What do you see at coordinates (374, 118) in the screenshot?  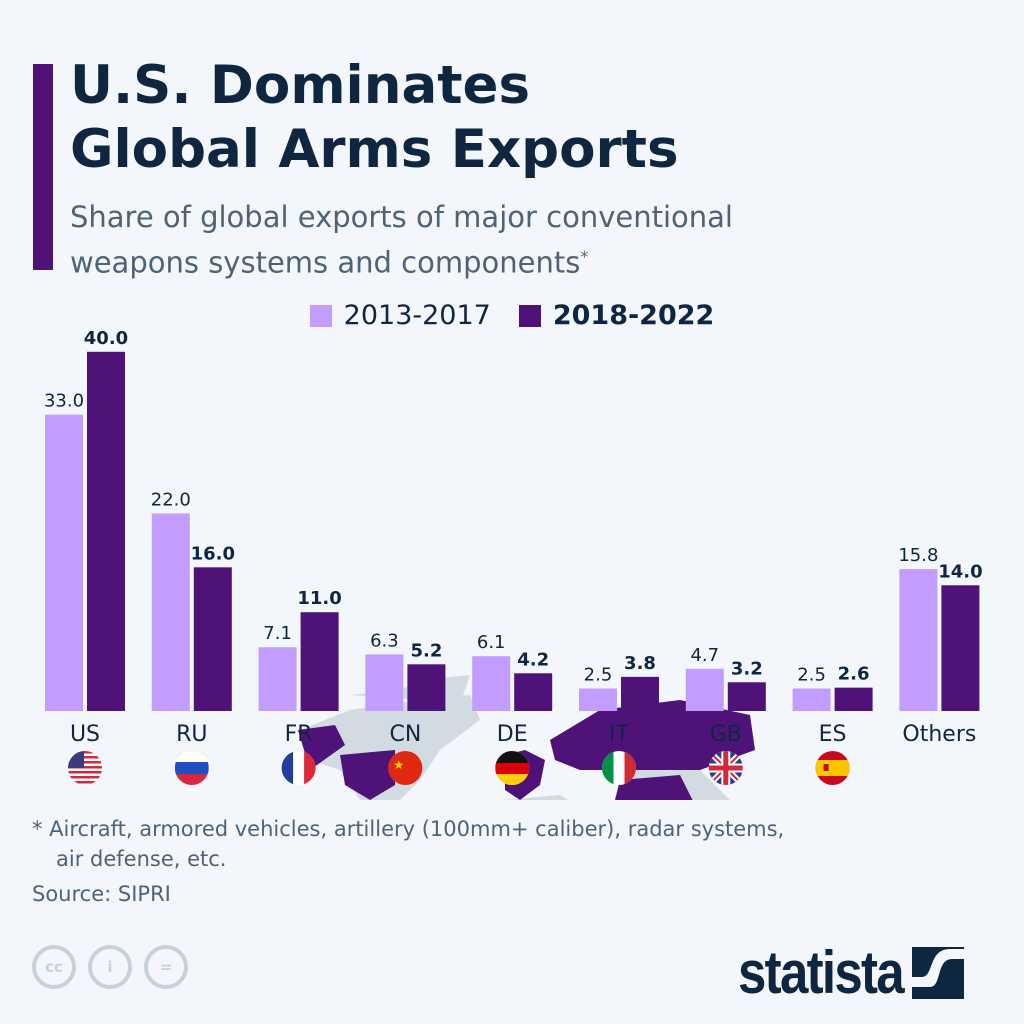 I see `page-title: U.S. Dominates Global Arms Exports` at bounding box center [374, 118].